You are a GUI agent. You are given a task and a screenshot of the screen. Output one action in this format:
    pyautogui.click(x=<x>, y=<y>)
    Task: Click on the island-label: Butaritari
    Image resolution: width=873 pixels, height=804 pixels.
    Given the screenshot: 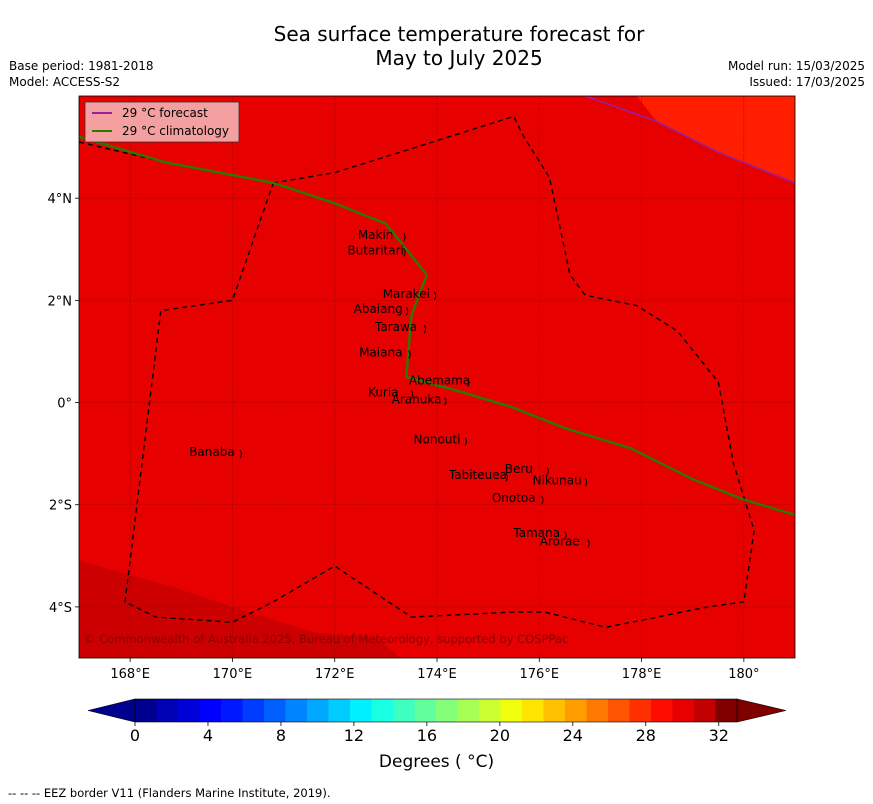 What is the action you would take?
    pyautogui.click(x=375, y=250)
    